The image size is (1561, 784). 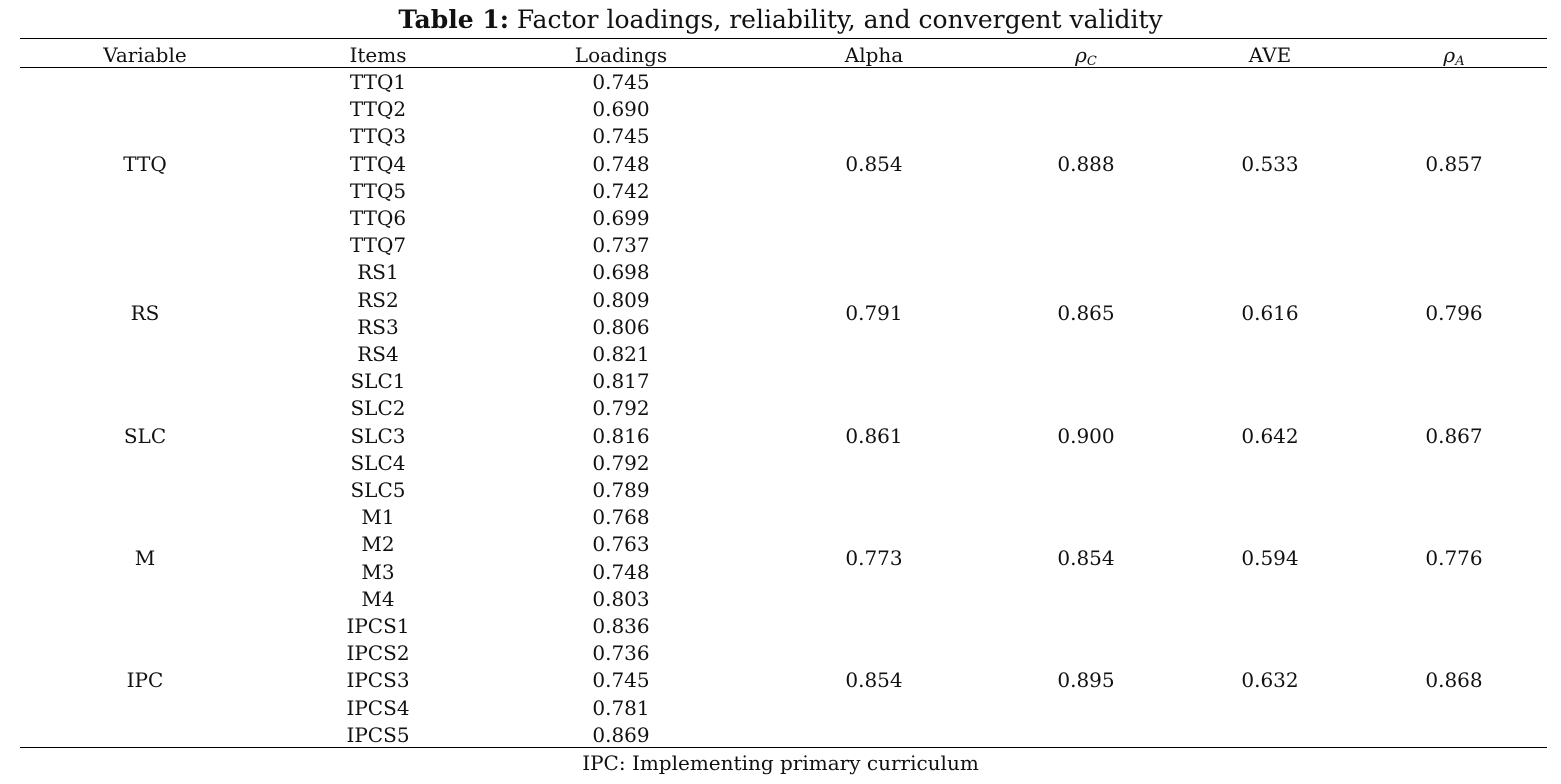 I want to click on loading-cell: 0.742, so click(x=621, y=190).